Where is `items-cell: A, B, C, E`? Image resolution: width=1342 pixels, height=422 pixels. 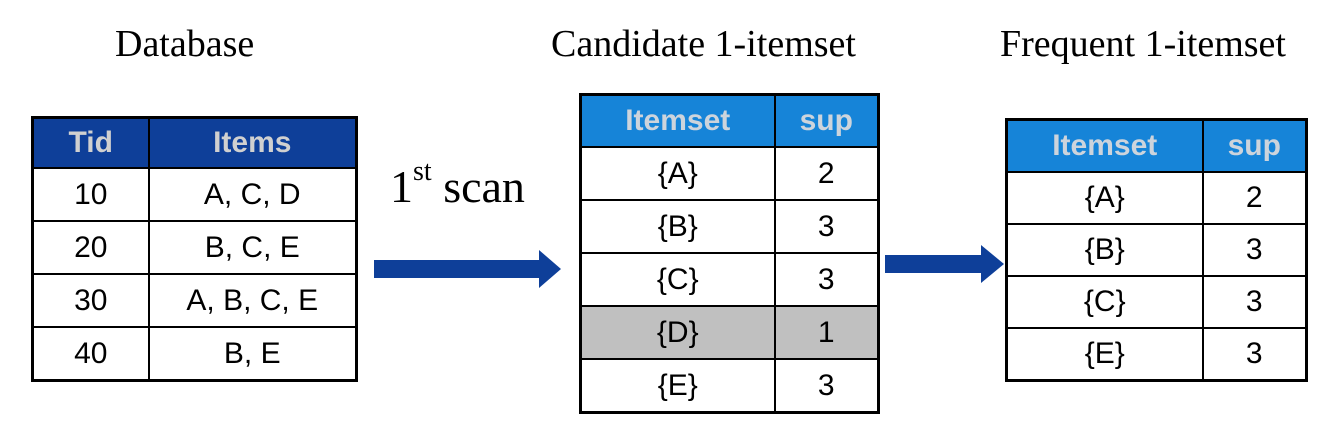
items-cell: A, B, C, E is located at coordinates (252, 300).